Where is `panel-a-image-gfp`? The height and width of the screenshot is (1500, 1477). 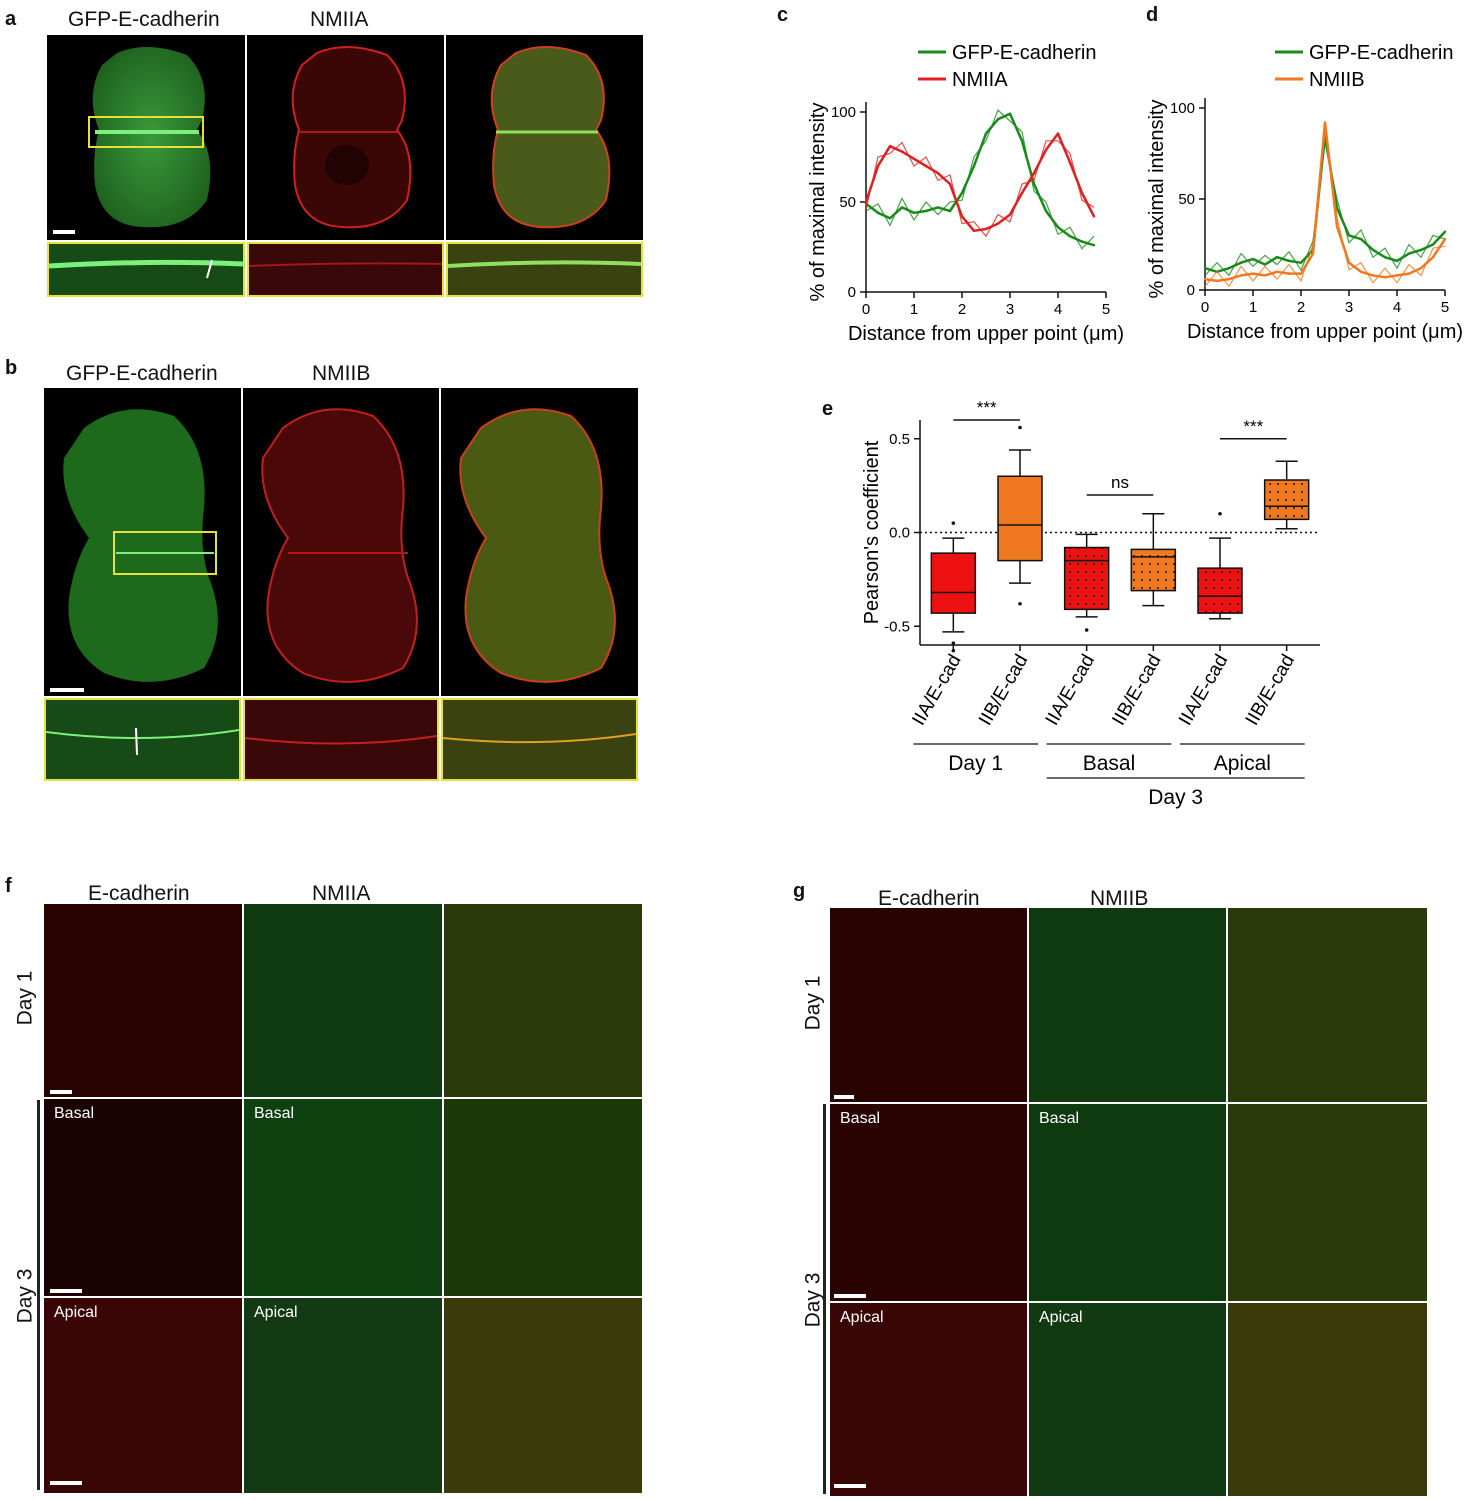
panel-a-image-gfp is located at coordinates (146, 137).